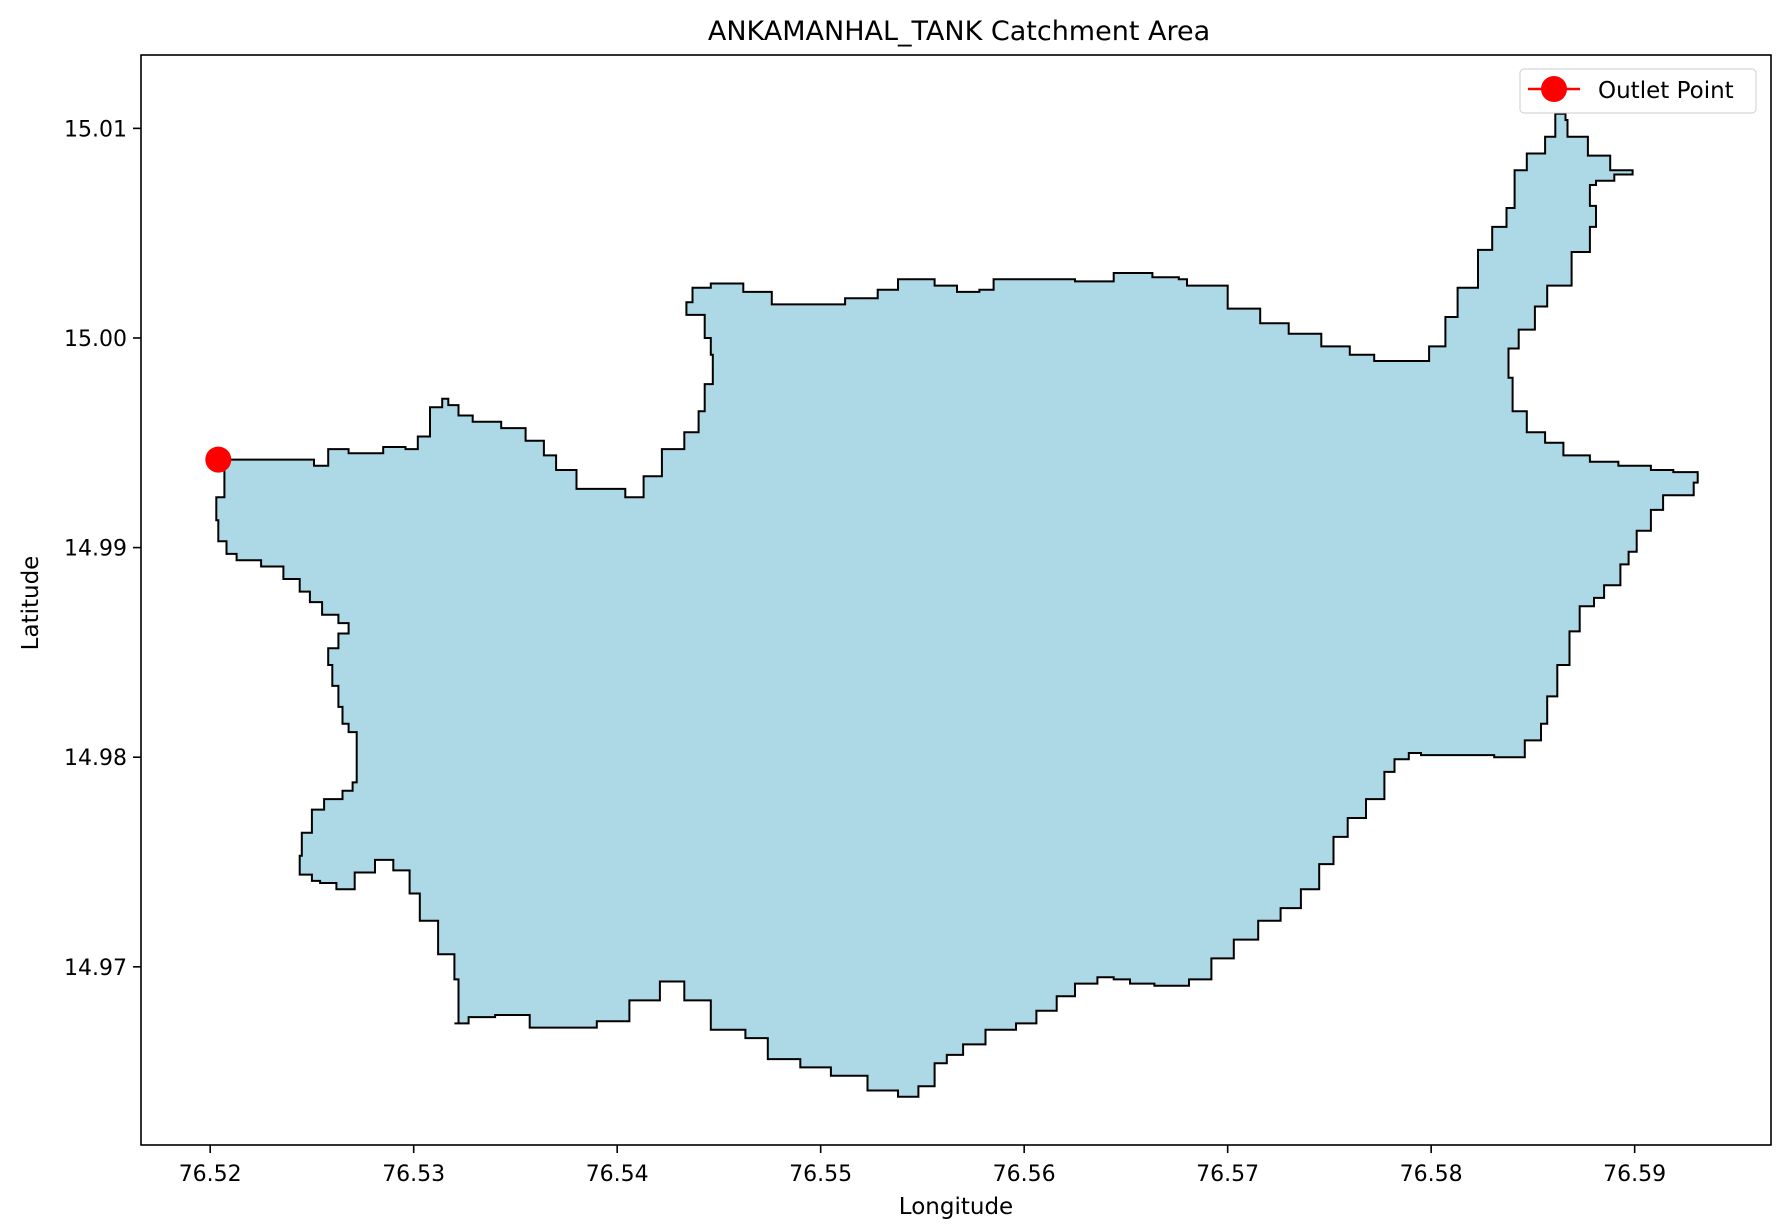  What do you see at coordinates (95, 549) in the screenshot?
I see `y-tick-label: 14.99` at bounding box center [95, 549].